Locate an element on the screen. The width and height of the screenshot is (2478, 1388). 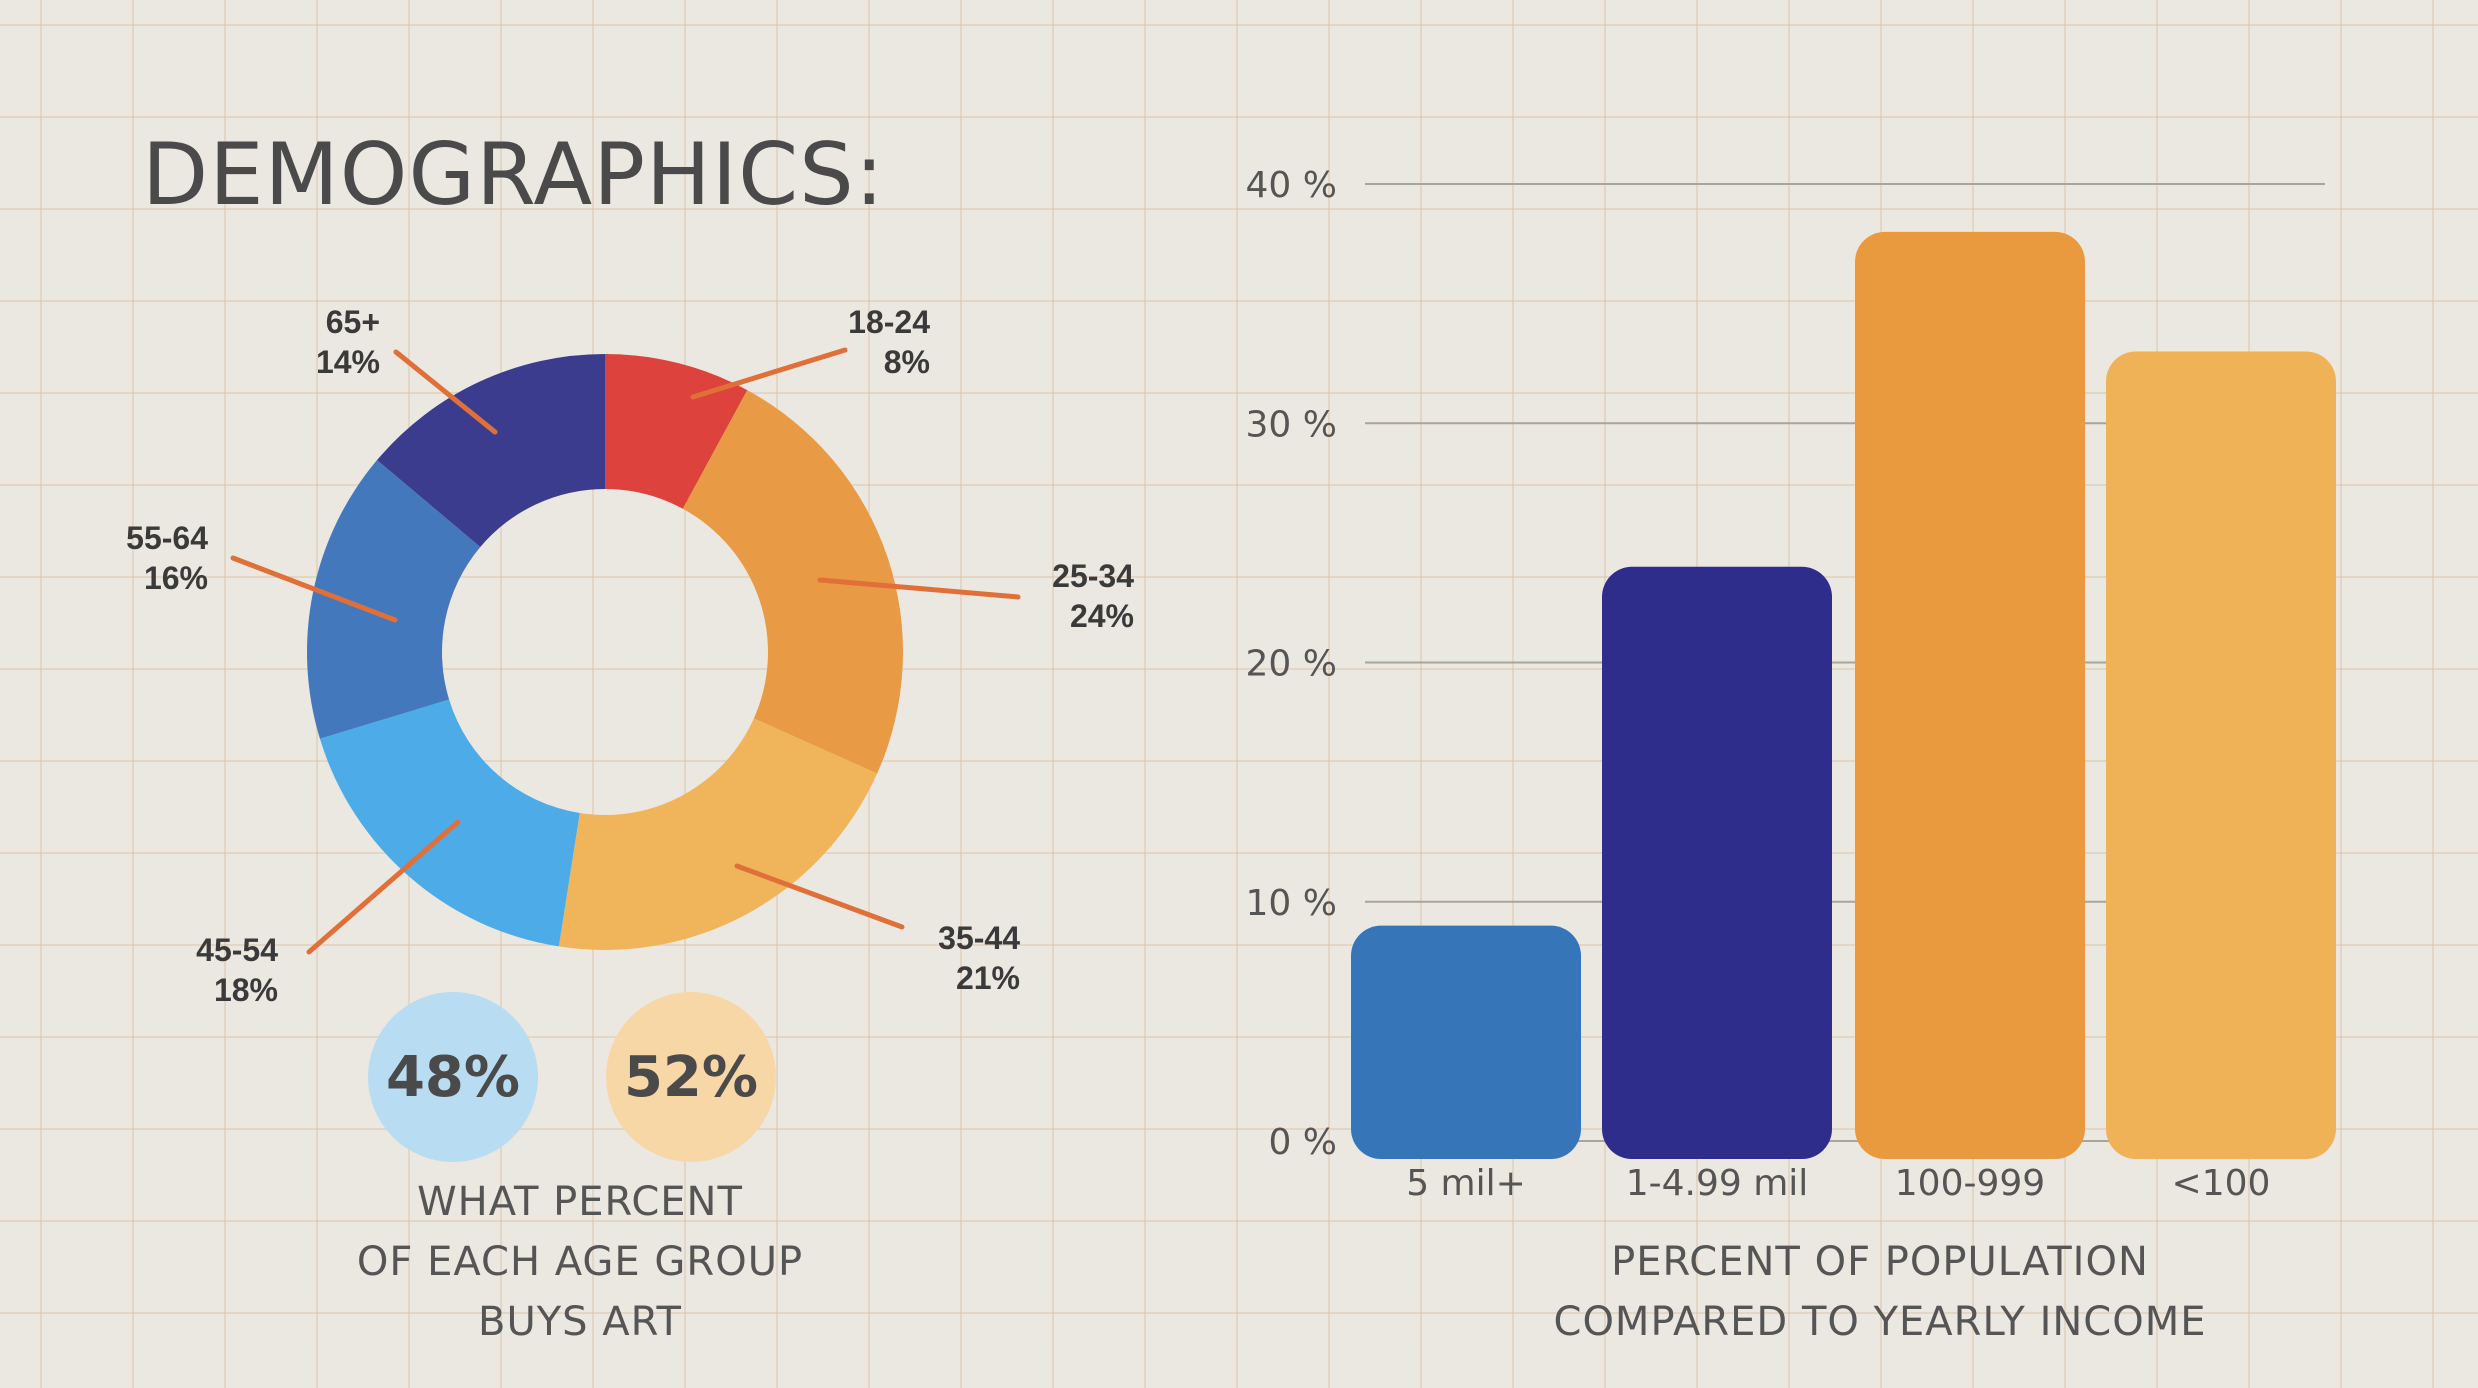
age-label-65plus-range: 65+ is located at coordinates (352, 322).